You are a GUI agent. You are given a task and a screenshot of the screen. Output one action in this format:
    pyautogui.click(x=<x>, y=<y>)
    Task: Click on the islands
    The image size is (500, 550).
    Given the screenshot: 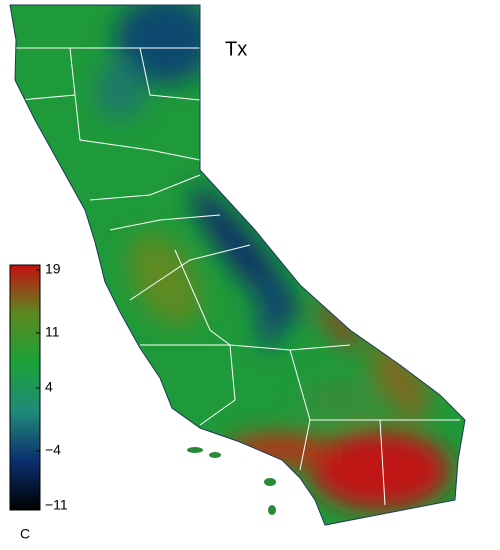 What is the action you would take?
    pyautogui.click(x=231, y=481)
    